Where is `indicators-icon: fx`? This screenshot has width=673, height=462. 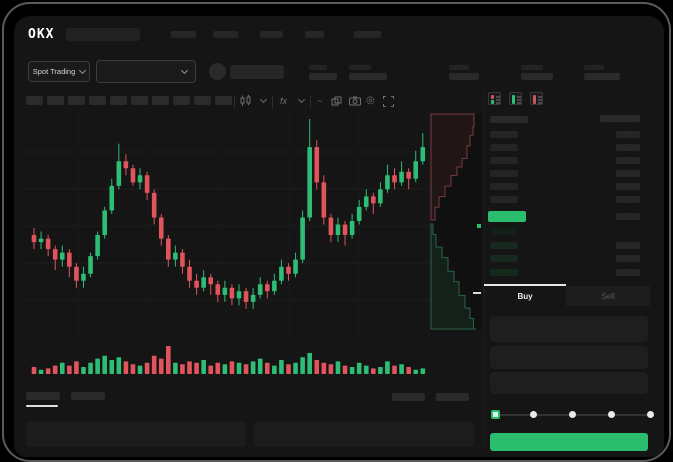 indicators-icon: fx is located at coordinates (284, 101).